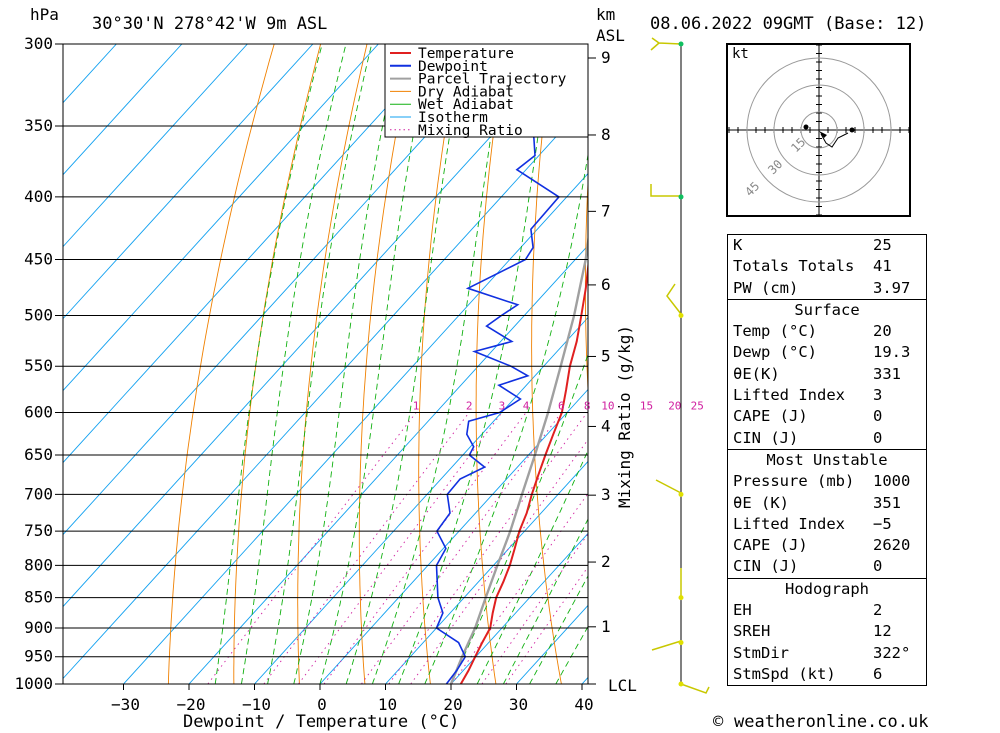 The width and height of the screenshot is (1000, 733). What do you see at coordinates (38, 315) in the screenshot?
I see `pressure-tick-label: 500` at bounding box center [38, 315].